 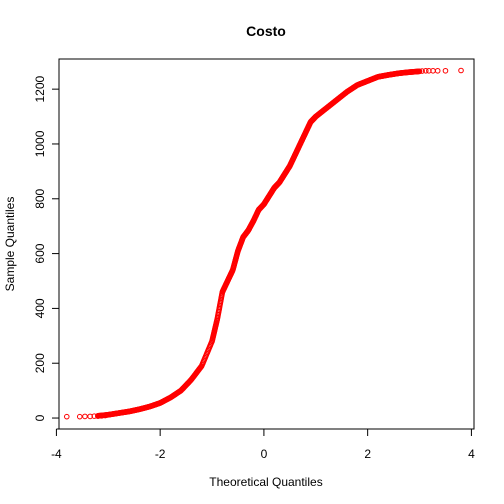 I want to click on x-tick-label: 2, so click(x=367, y=454).